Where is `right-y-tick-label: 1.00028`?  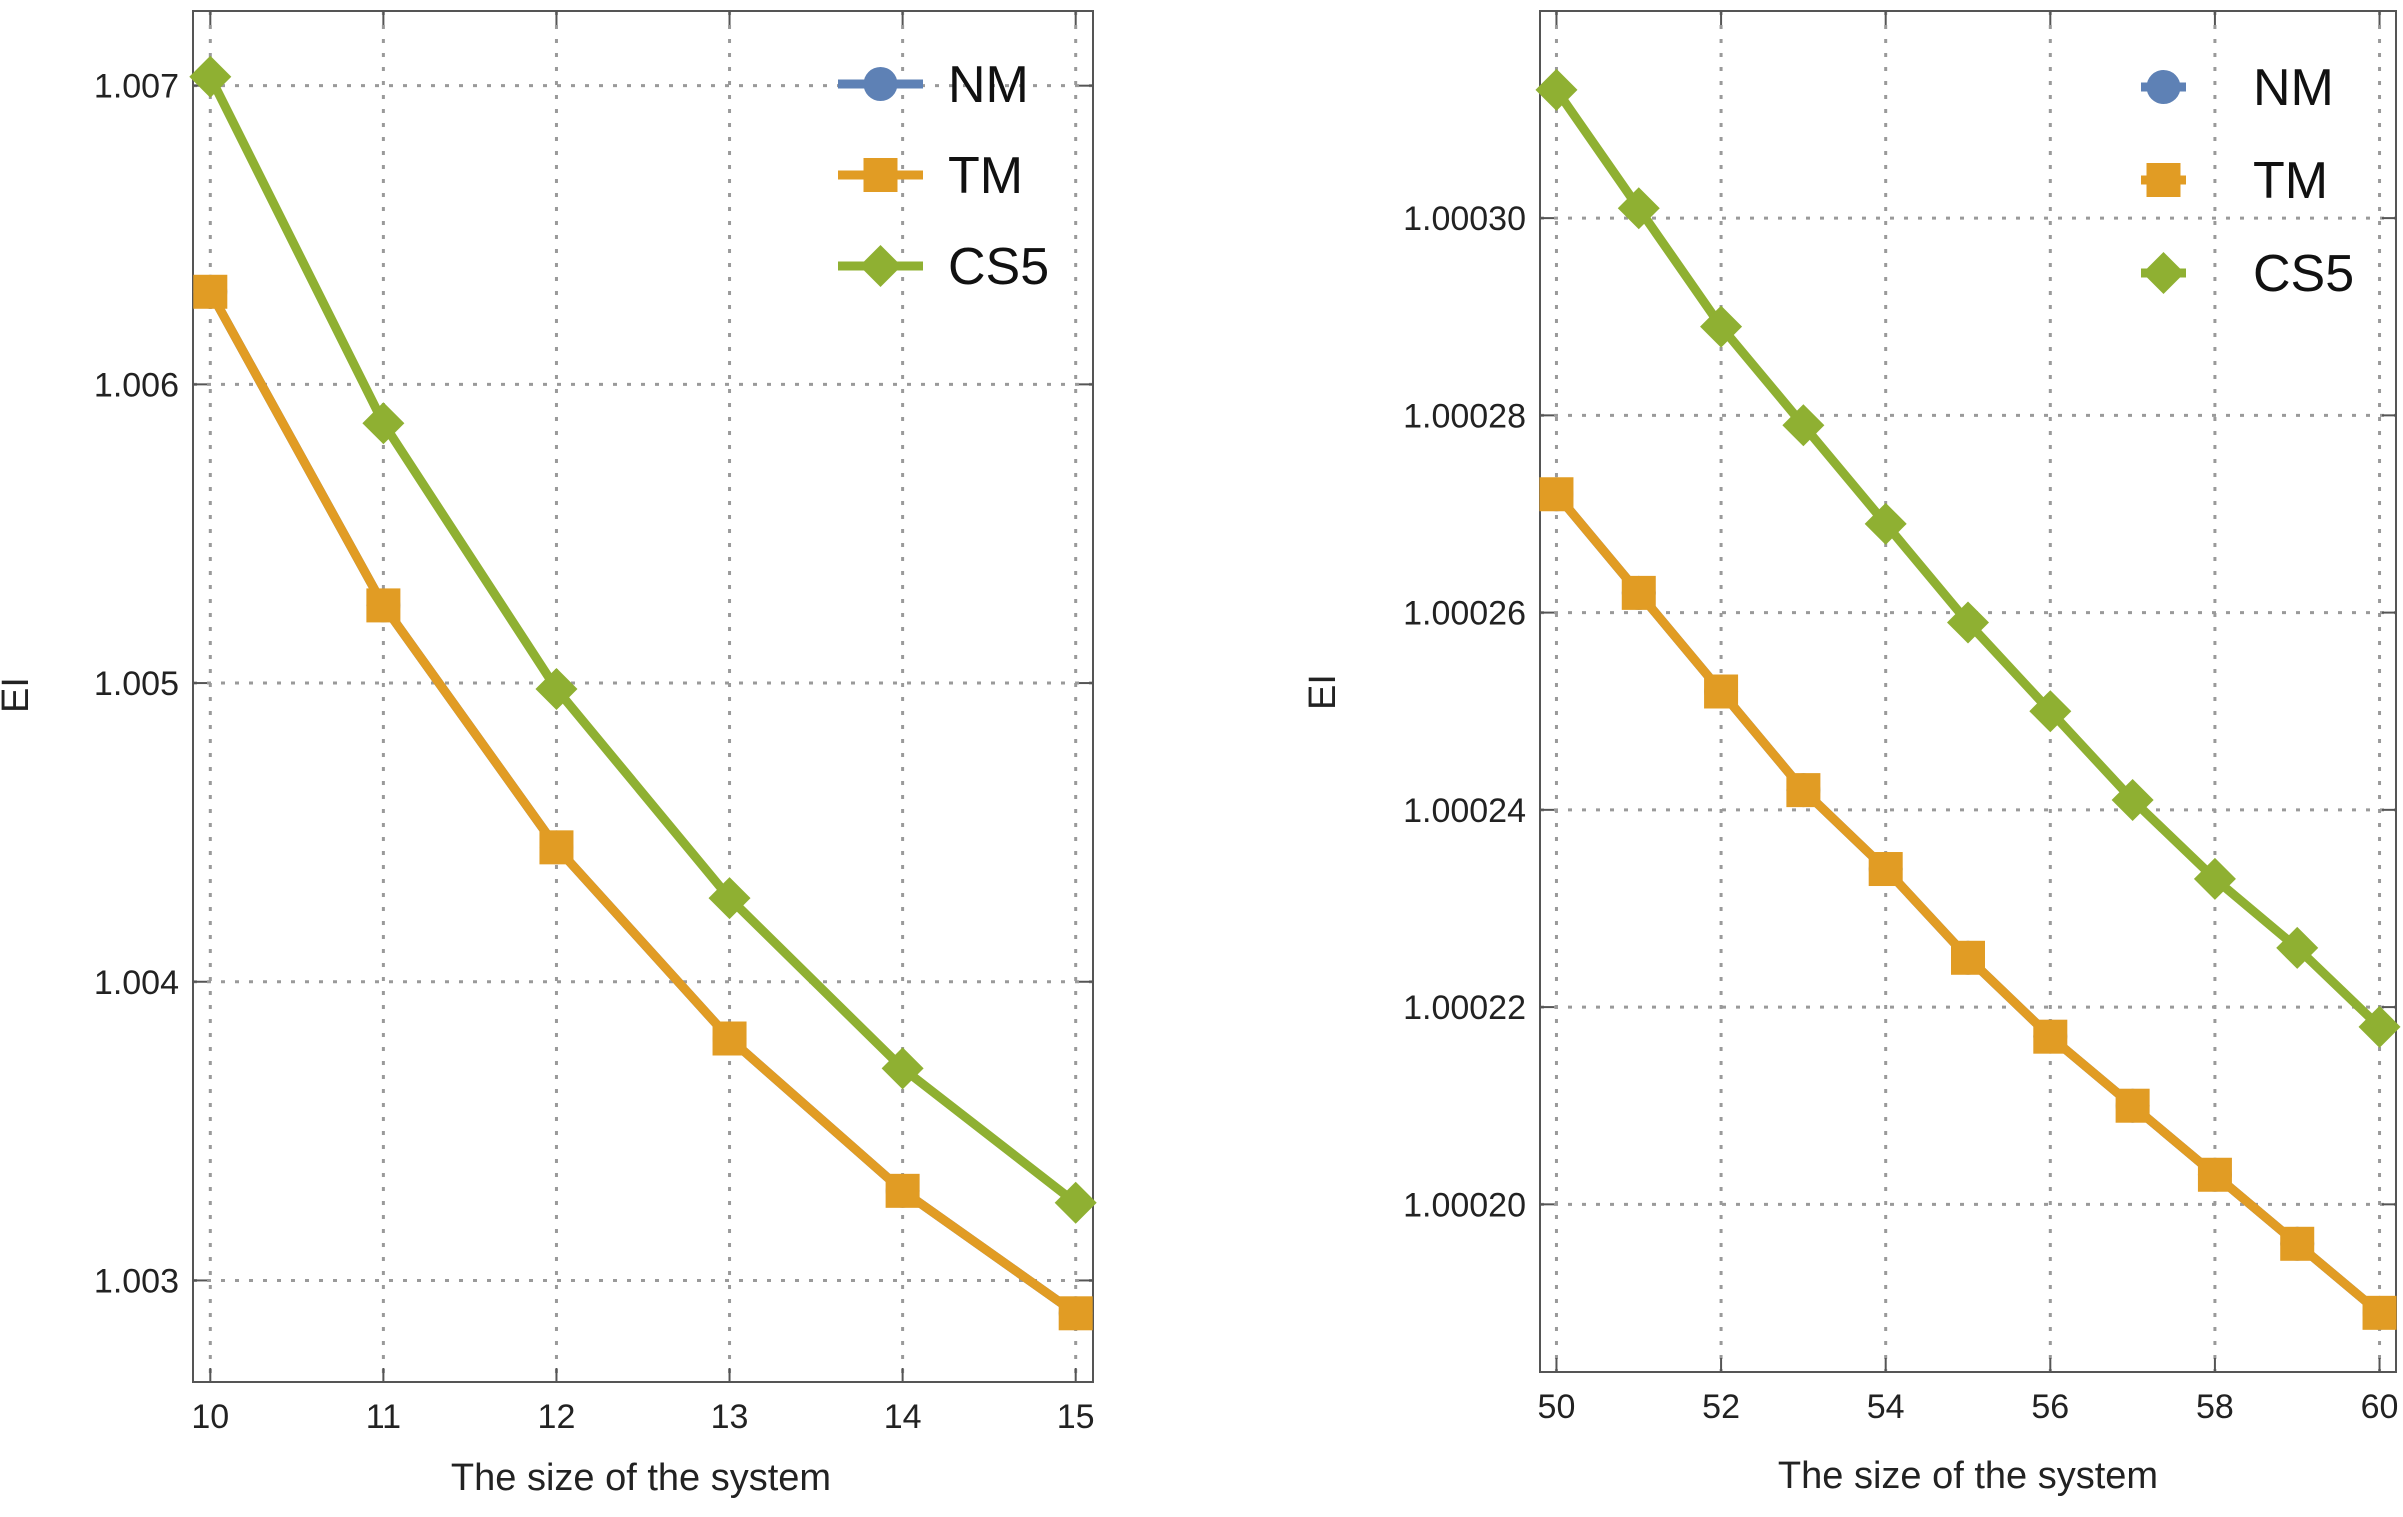
right-y-tick-label: 1.00028 is located at coordinates (1464, 416).